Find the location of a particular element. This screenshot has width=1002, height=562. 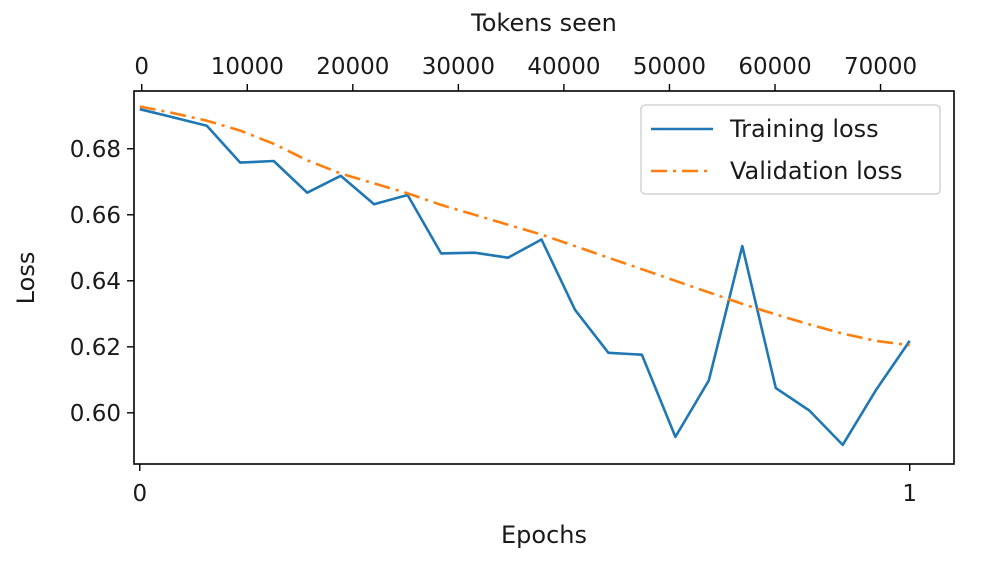

x2-tick-label: 0 is located at coordinates (141, 67).